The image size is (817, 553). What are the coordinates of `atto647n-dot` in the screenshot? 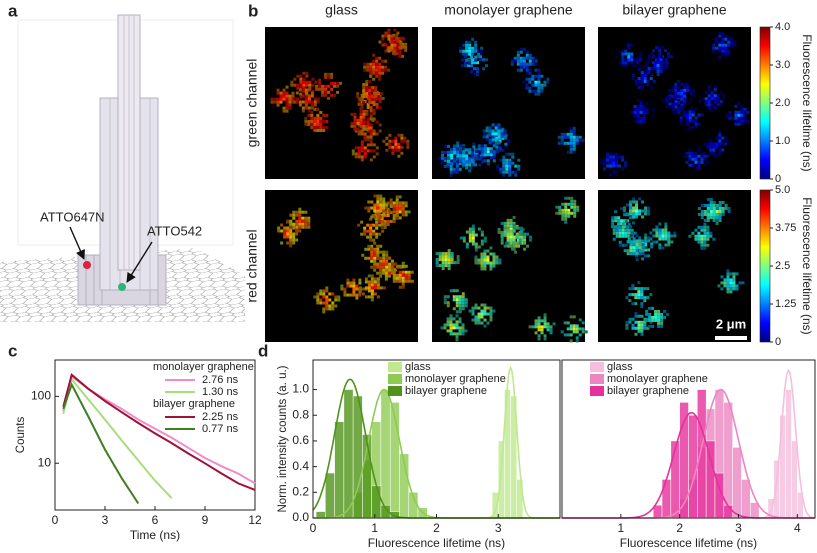 It's located at (87, 265).